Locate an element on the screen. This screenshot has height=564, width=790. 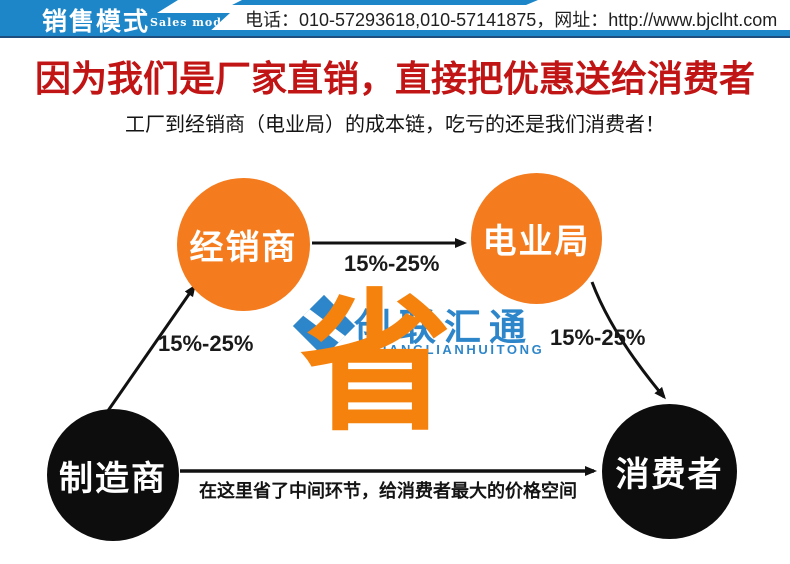
ribbon-subtitle: Sales model is located at coordinates (193, 22).